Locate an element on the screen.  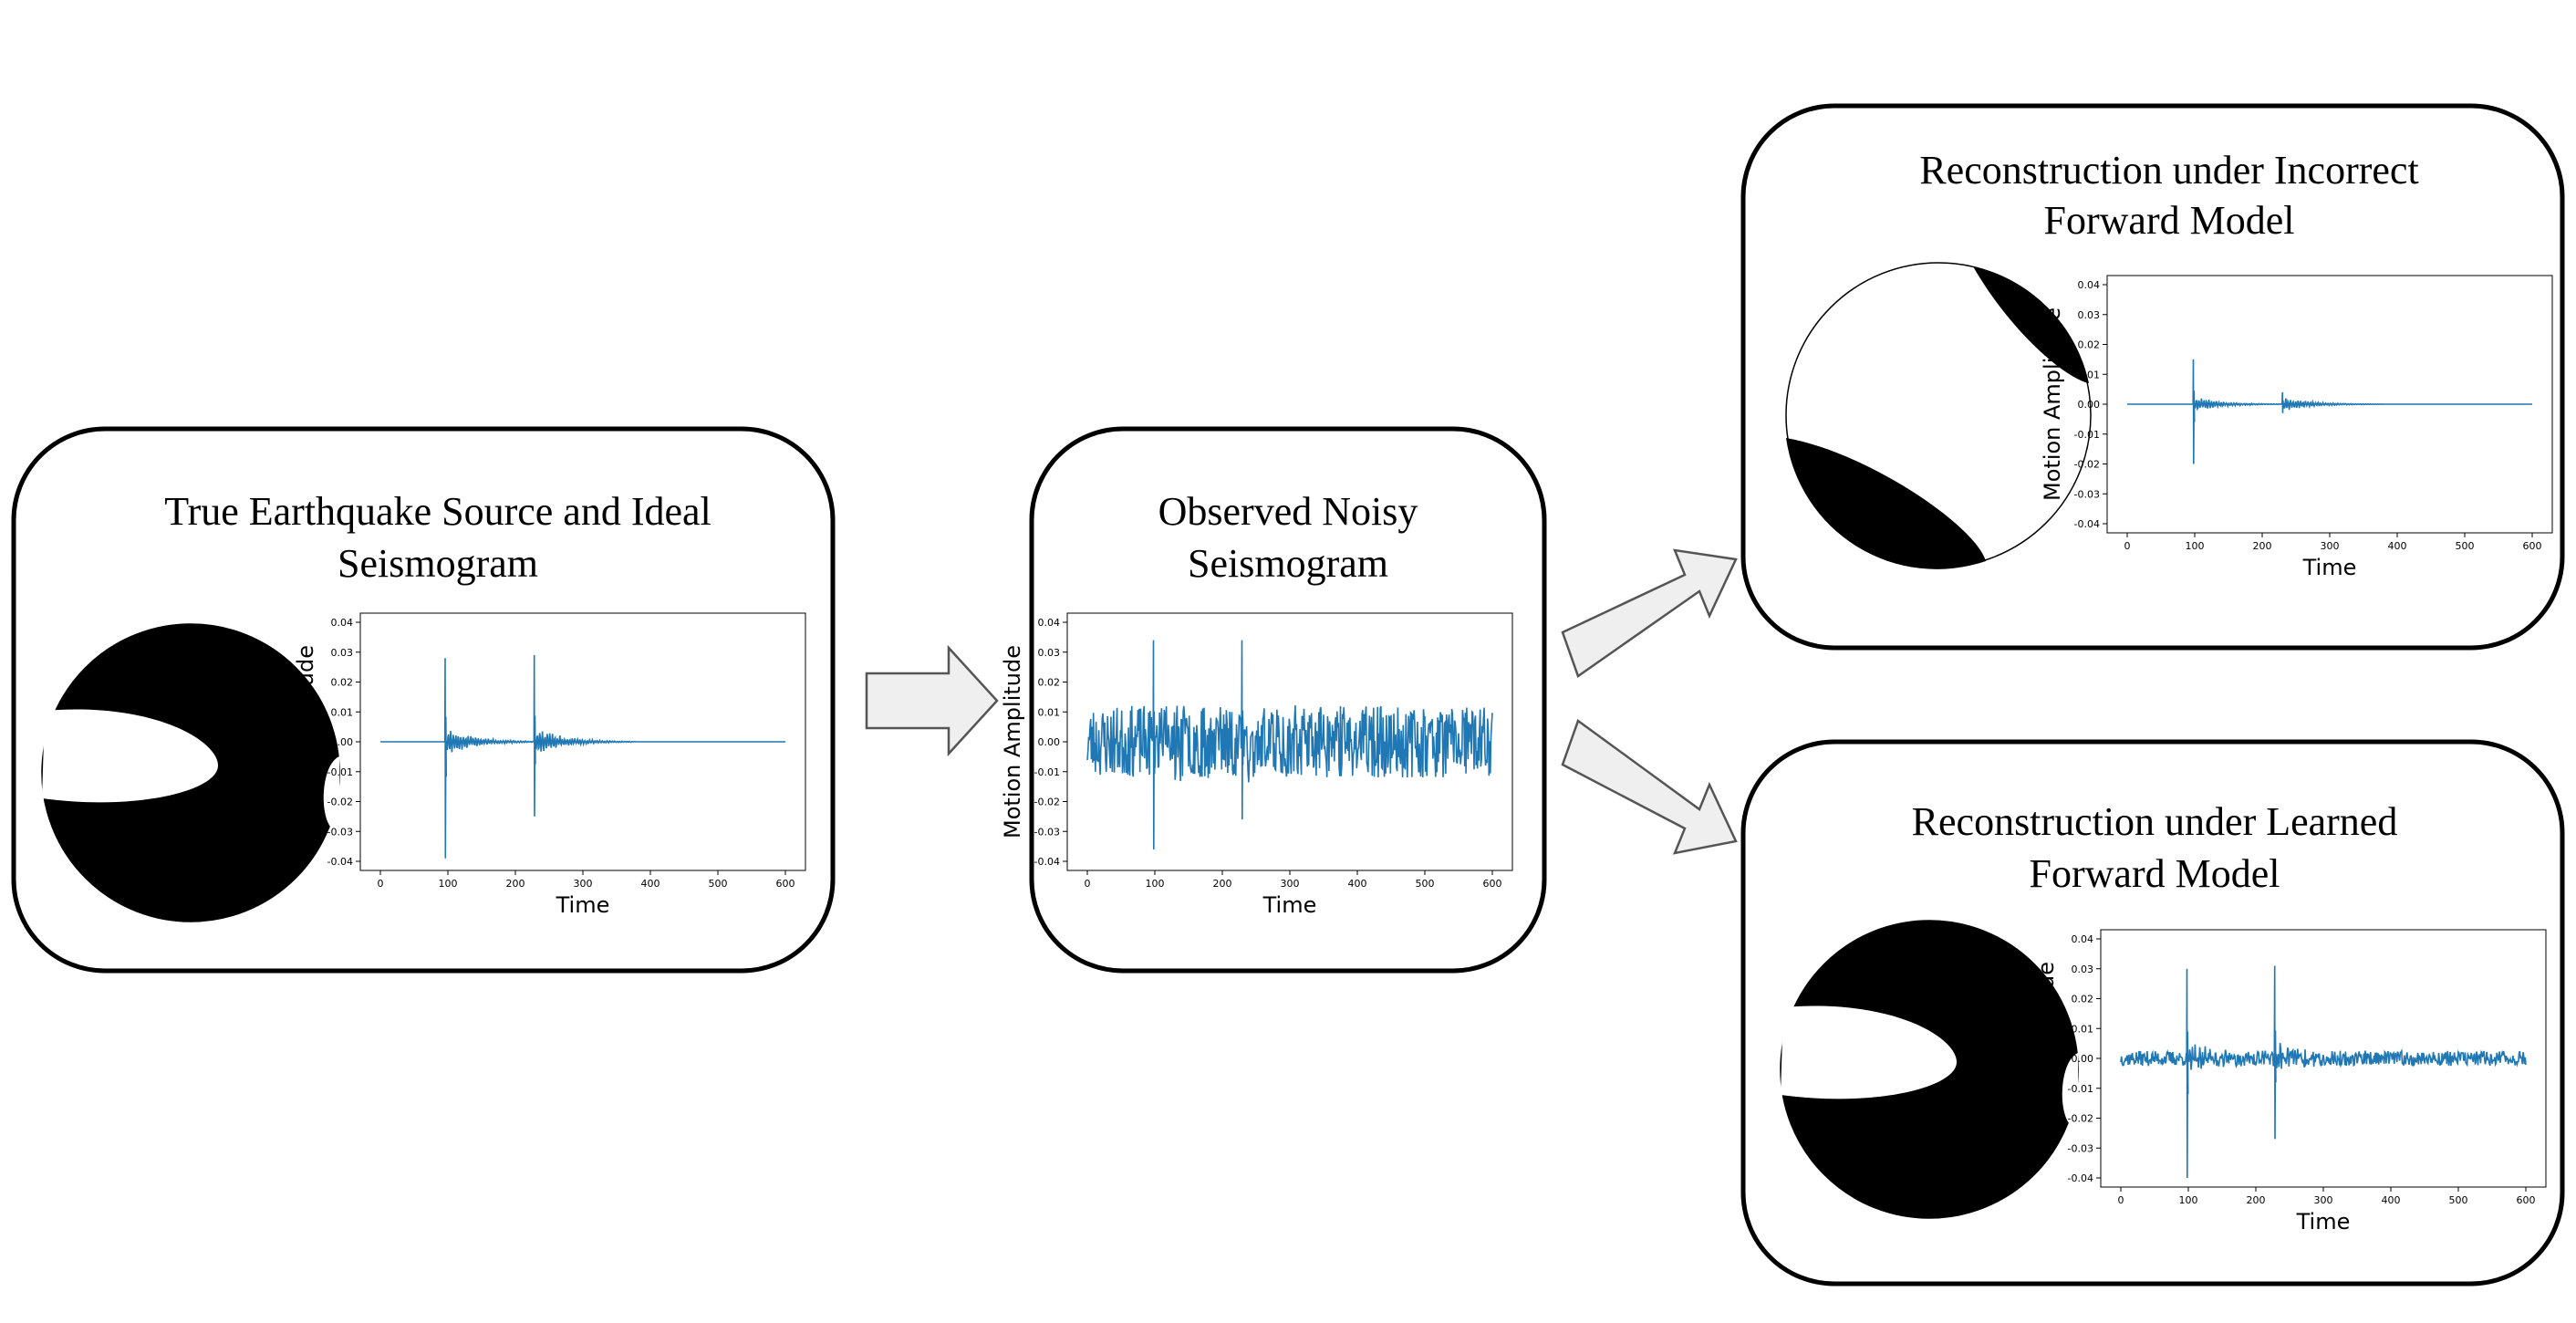
panel-title-line1: True Earthquake Source and Ideal is located at coordinates (438, 512).